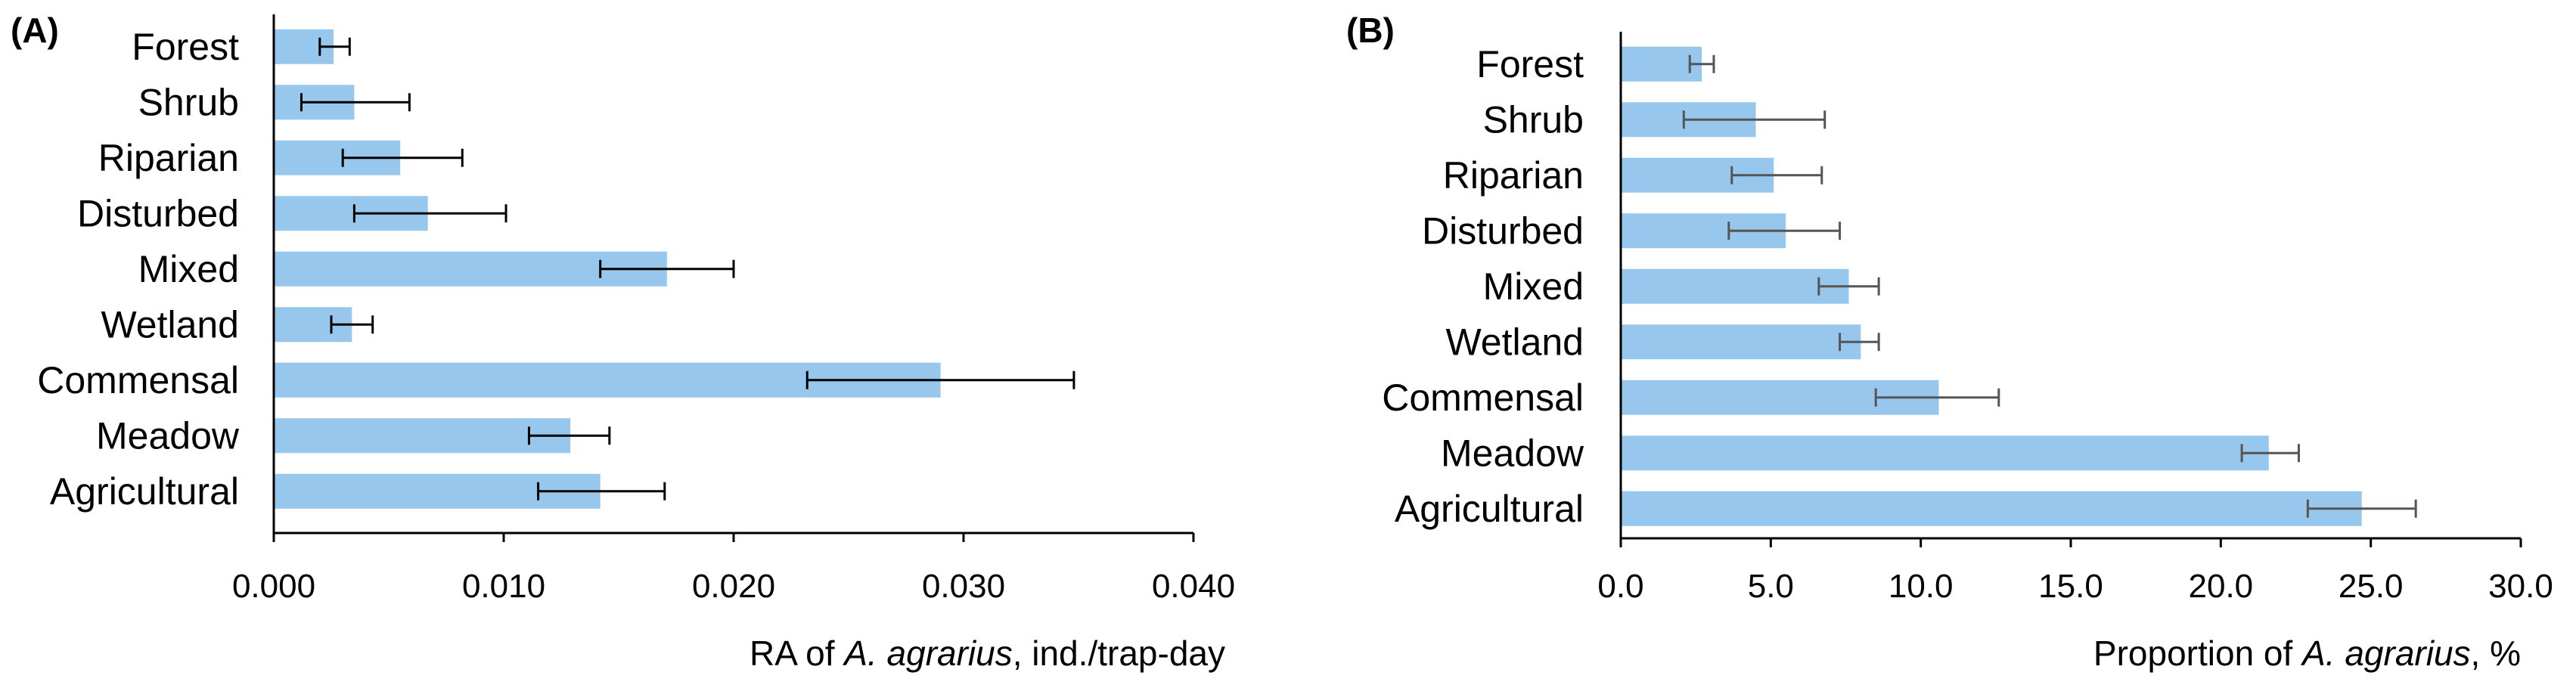 This screenshot has height=688, width=2576. Describe the element at coordinates (987, 653) in the screenshot. I see `x-axis-title: RA of A. agrarius, ind./trap-day` at that location.